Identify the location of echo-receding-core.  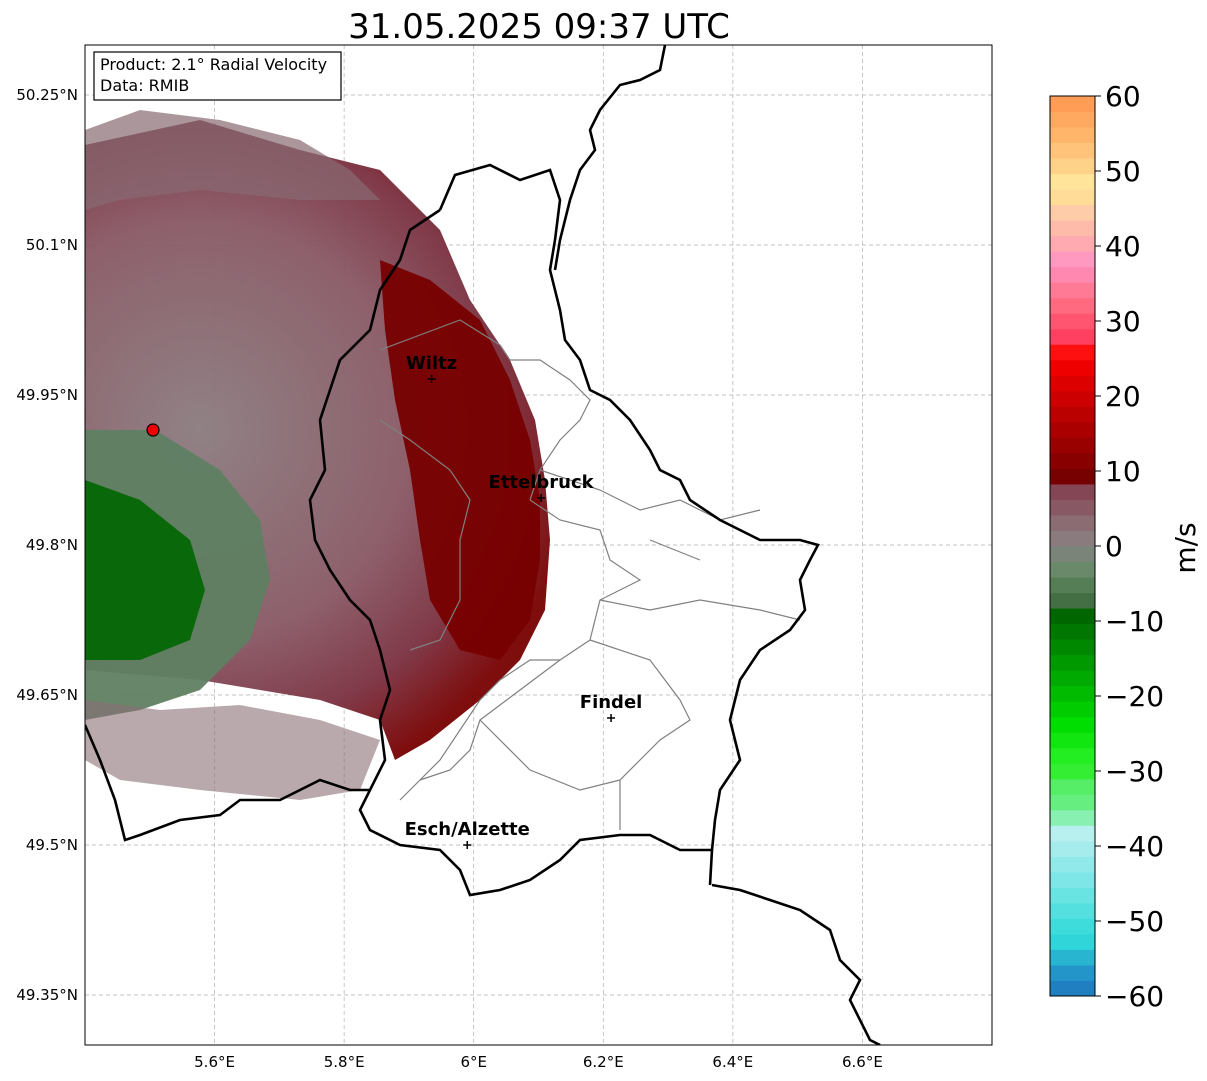
(460, 460).